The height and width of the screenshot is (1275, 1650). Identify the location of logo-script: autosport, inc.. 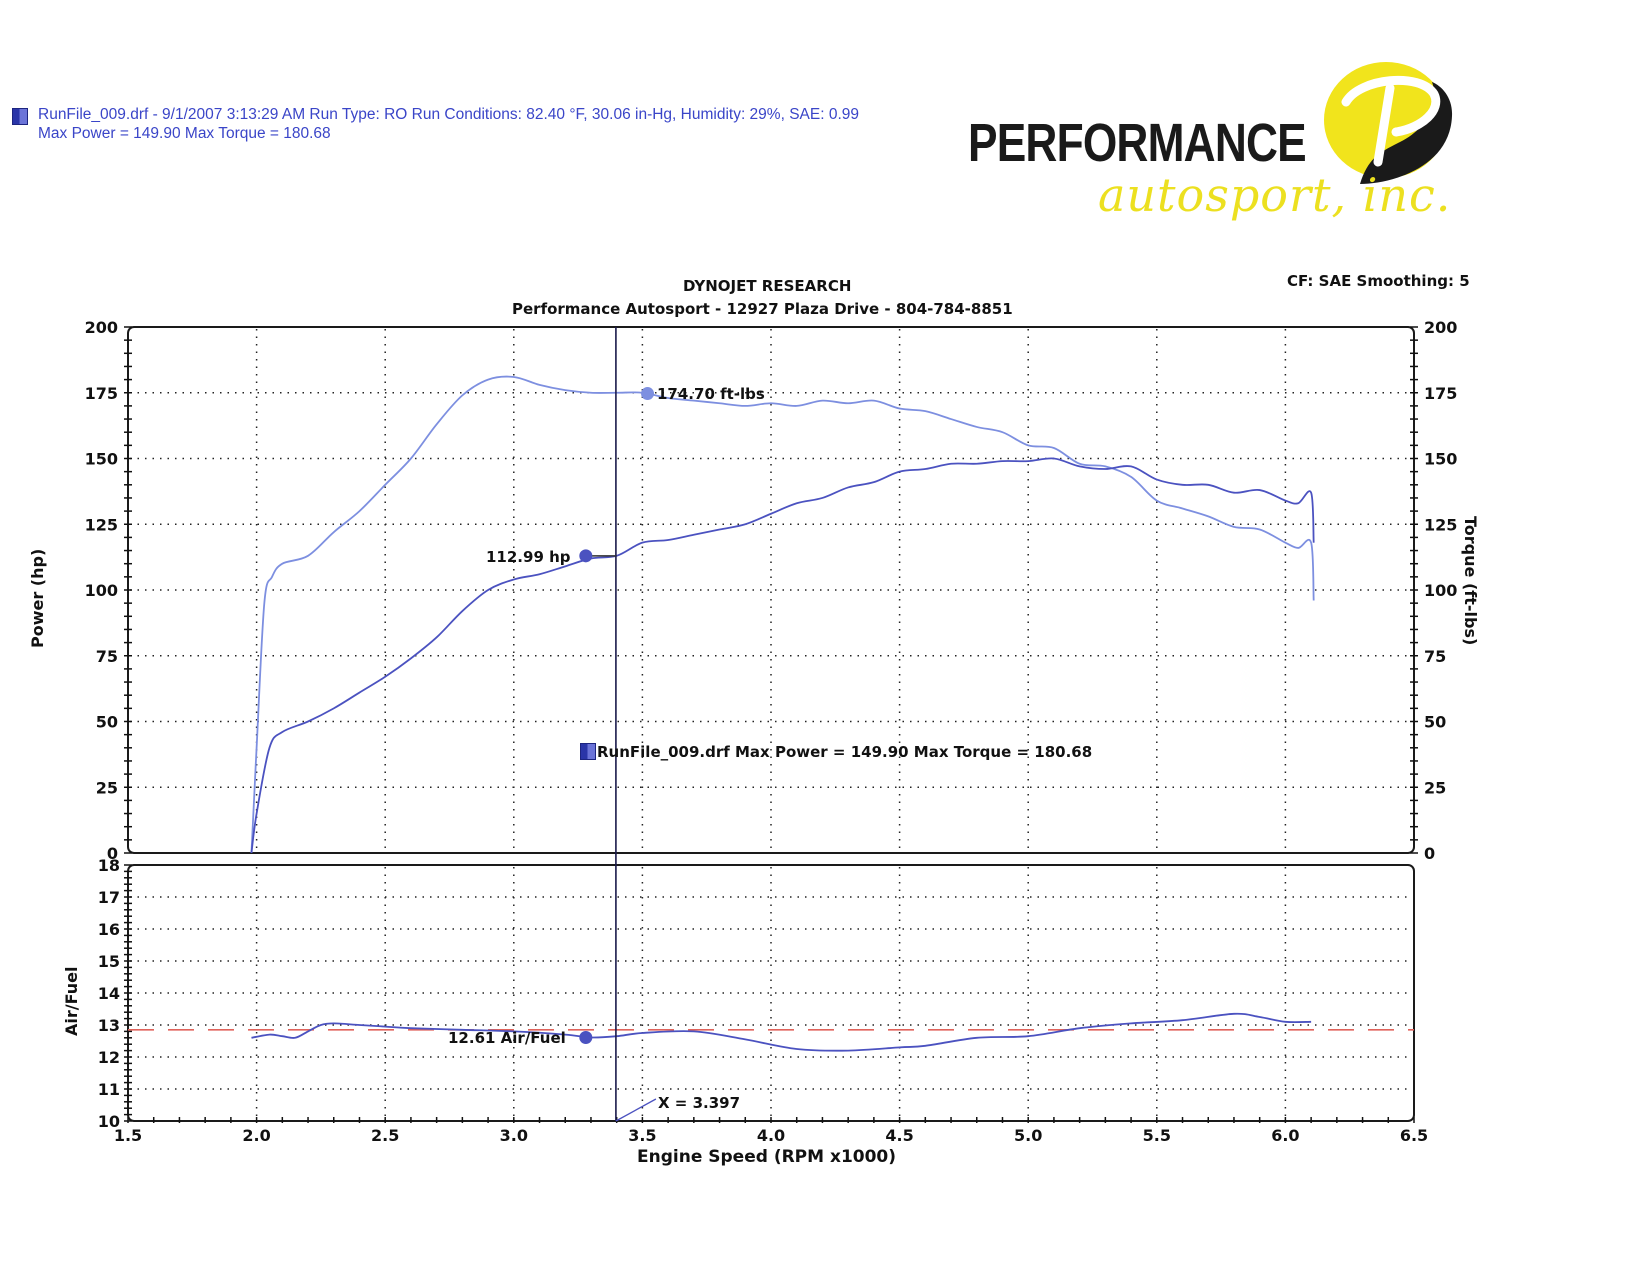
(1275, 195).